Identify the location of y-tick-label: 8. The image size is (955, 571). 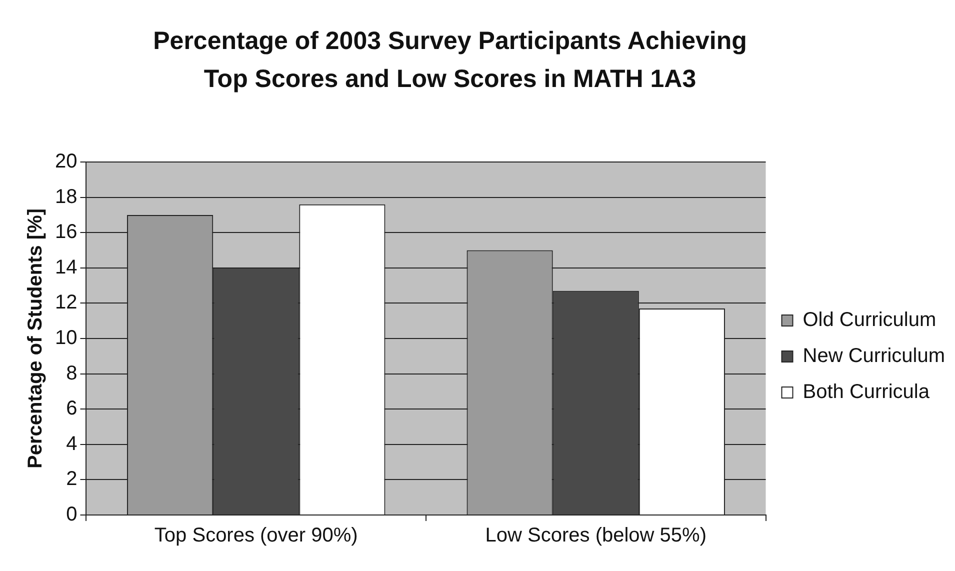
(72, 373).